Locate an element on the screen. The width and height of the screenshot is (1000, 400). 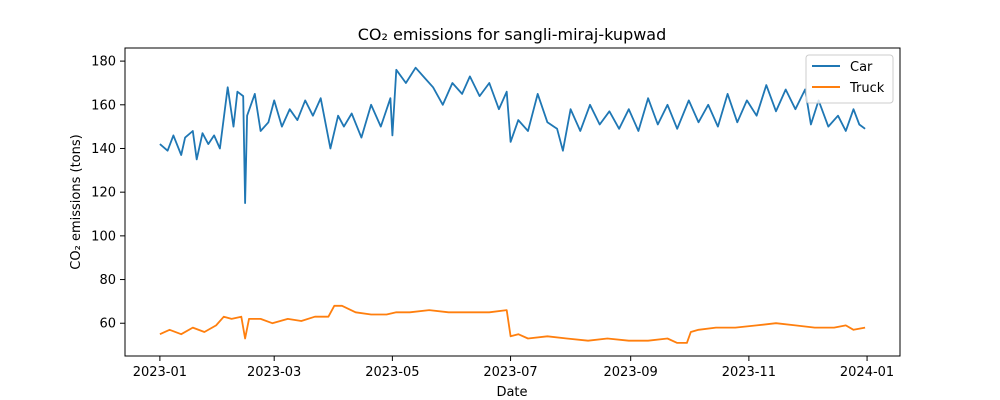
x-tick-label: 2023-09 is located at coordinates (631, 372).